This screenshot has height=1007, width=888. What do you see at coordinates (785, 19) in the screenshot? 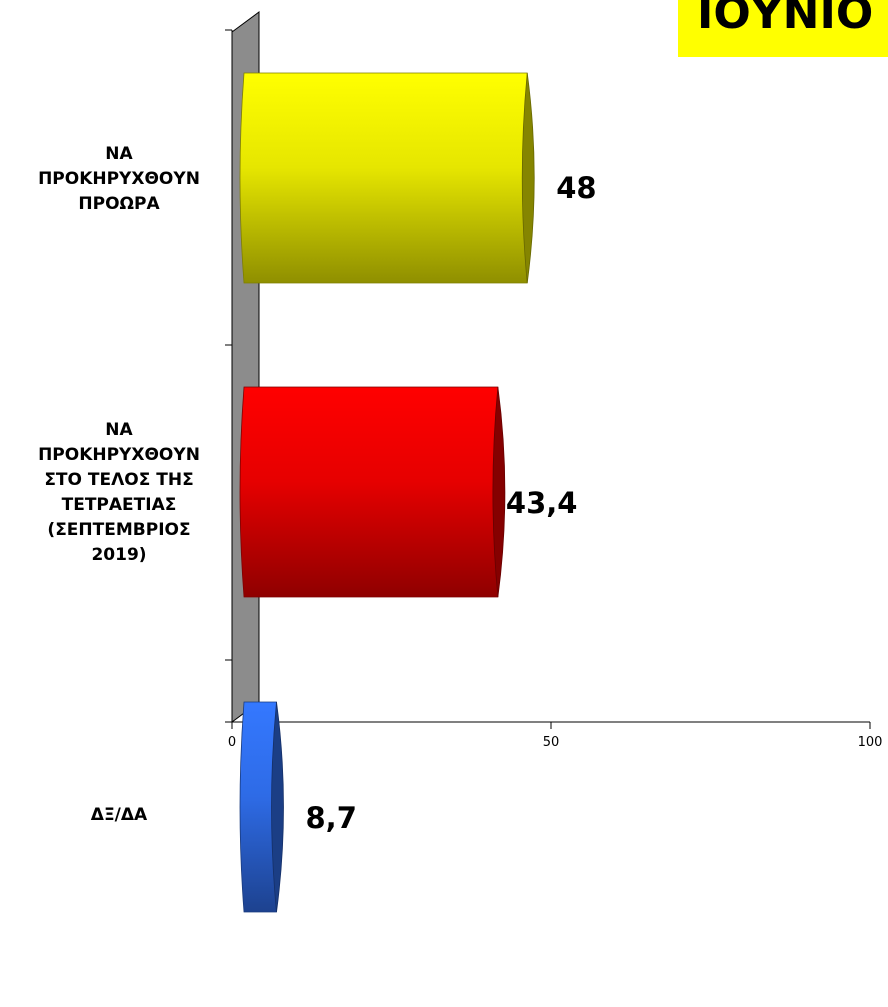
I see `period-badge-text: ΙΟΥΝΙΟ` at bounding box center [785, 19].